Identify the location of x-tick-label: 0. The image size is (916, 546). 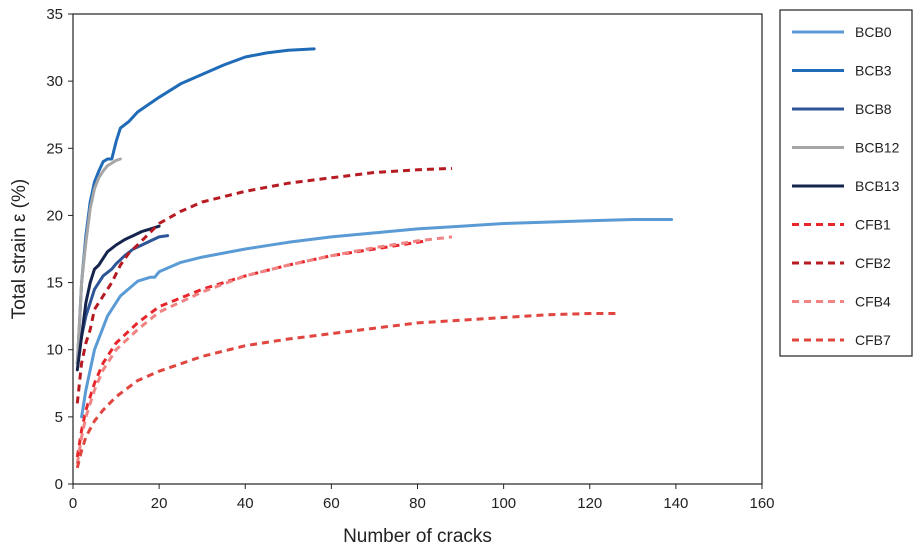
(73, 503).